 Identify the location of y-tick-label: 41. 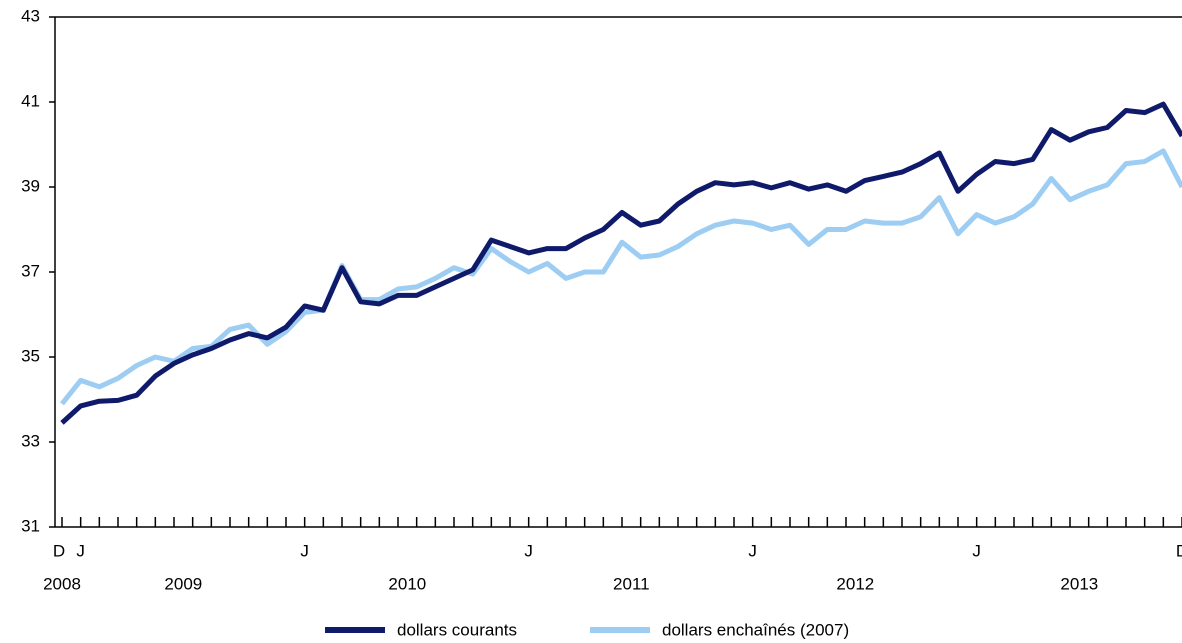
(30, 100).